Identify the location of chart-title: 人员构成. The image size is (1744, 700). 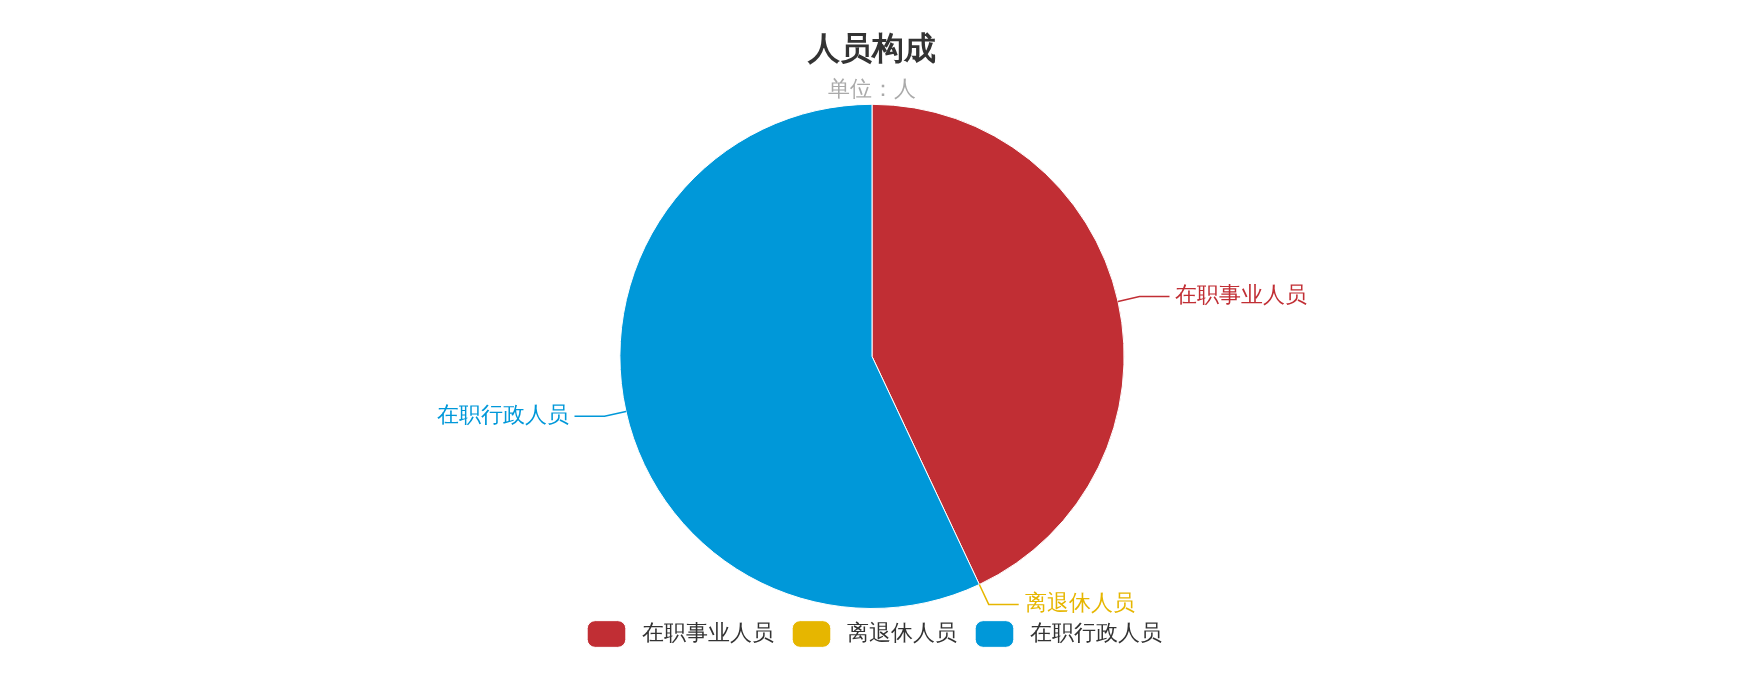
(871, 47).